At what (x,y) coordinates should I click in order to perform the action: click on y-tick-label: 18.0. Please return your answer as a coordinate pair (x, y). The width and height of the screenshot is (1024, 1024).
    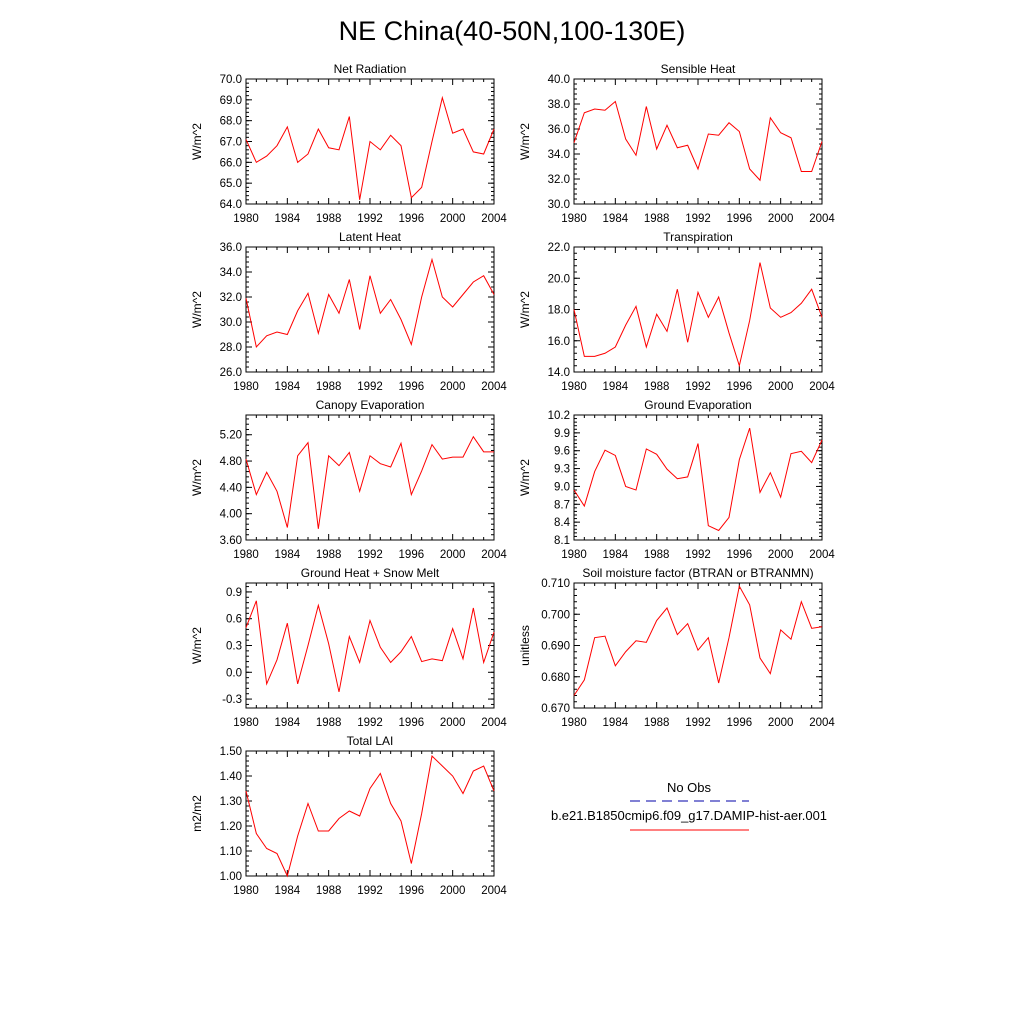
    Looking at the image, I should click on (559, 311).